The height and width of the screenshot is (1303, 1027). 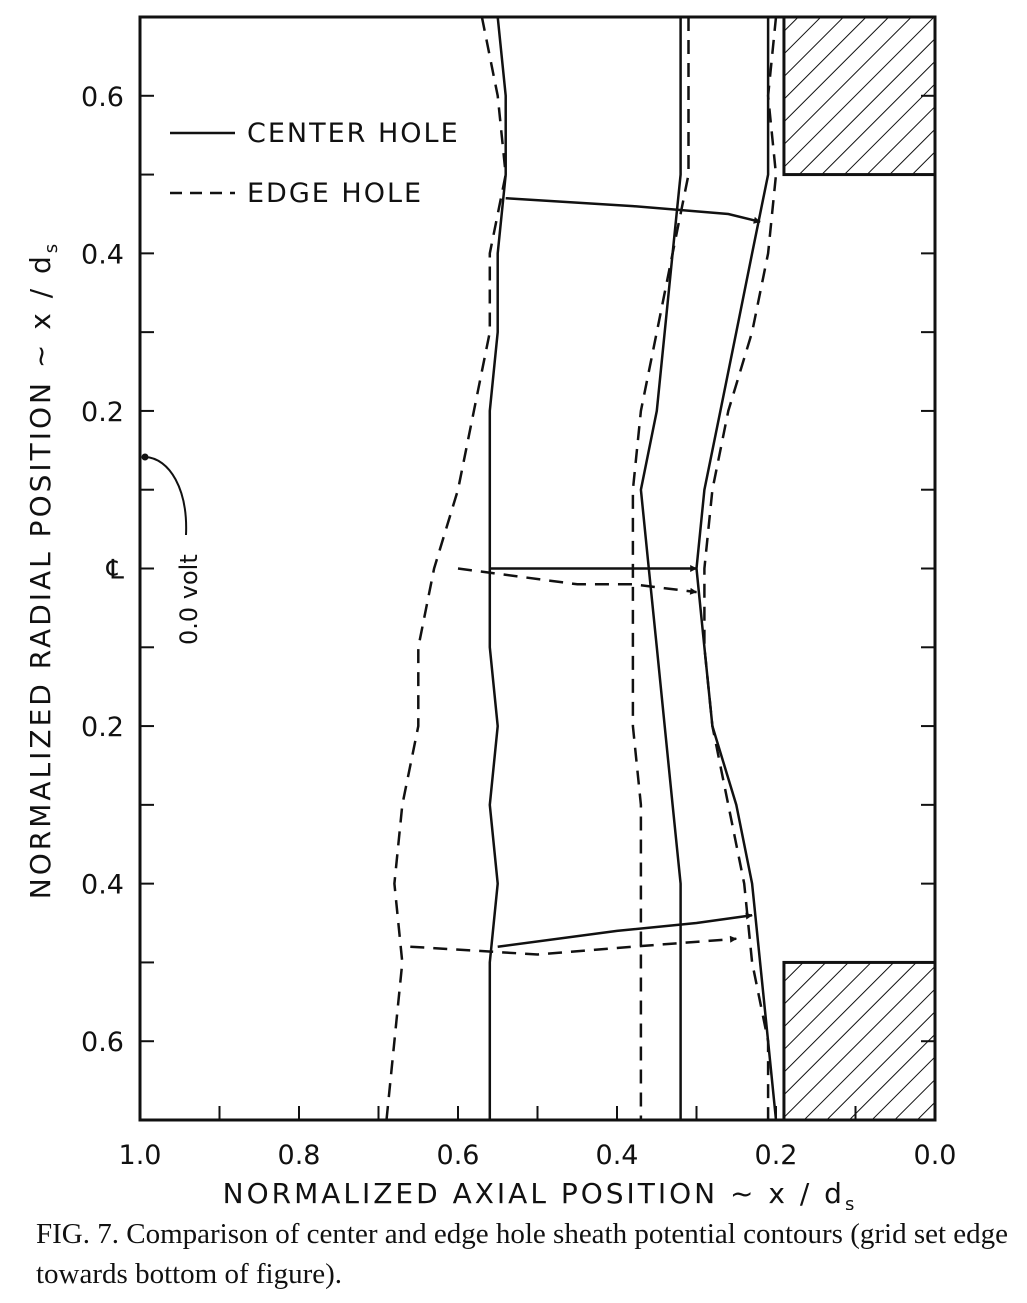 What do you see at coordinates (538, 1138) in the screenshot?
I see `x-axis-ticks: 1.0 0.8 0.6 0.4 0.2 0.0` at bounding box center [538, 1138].